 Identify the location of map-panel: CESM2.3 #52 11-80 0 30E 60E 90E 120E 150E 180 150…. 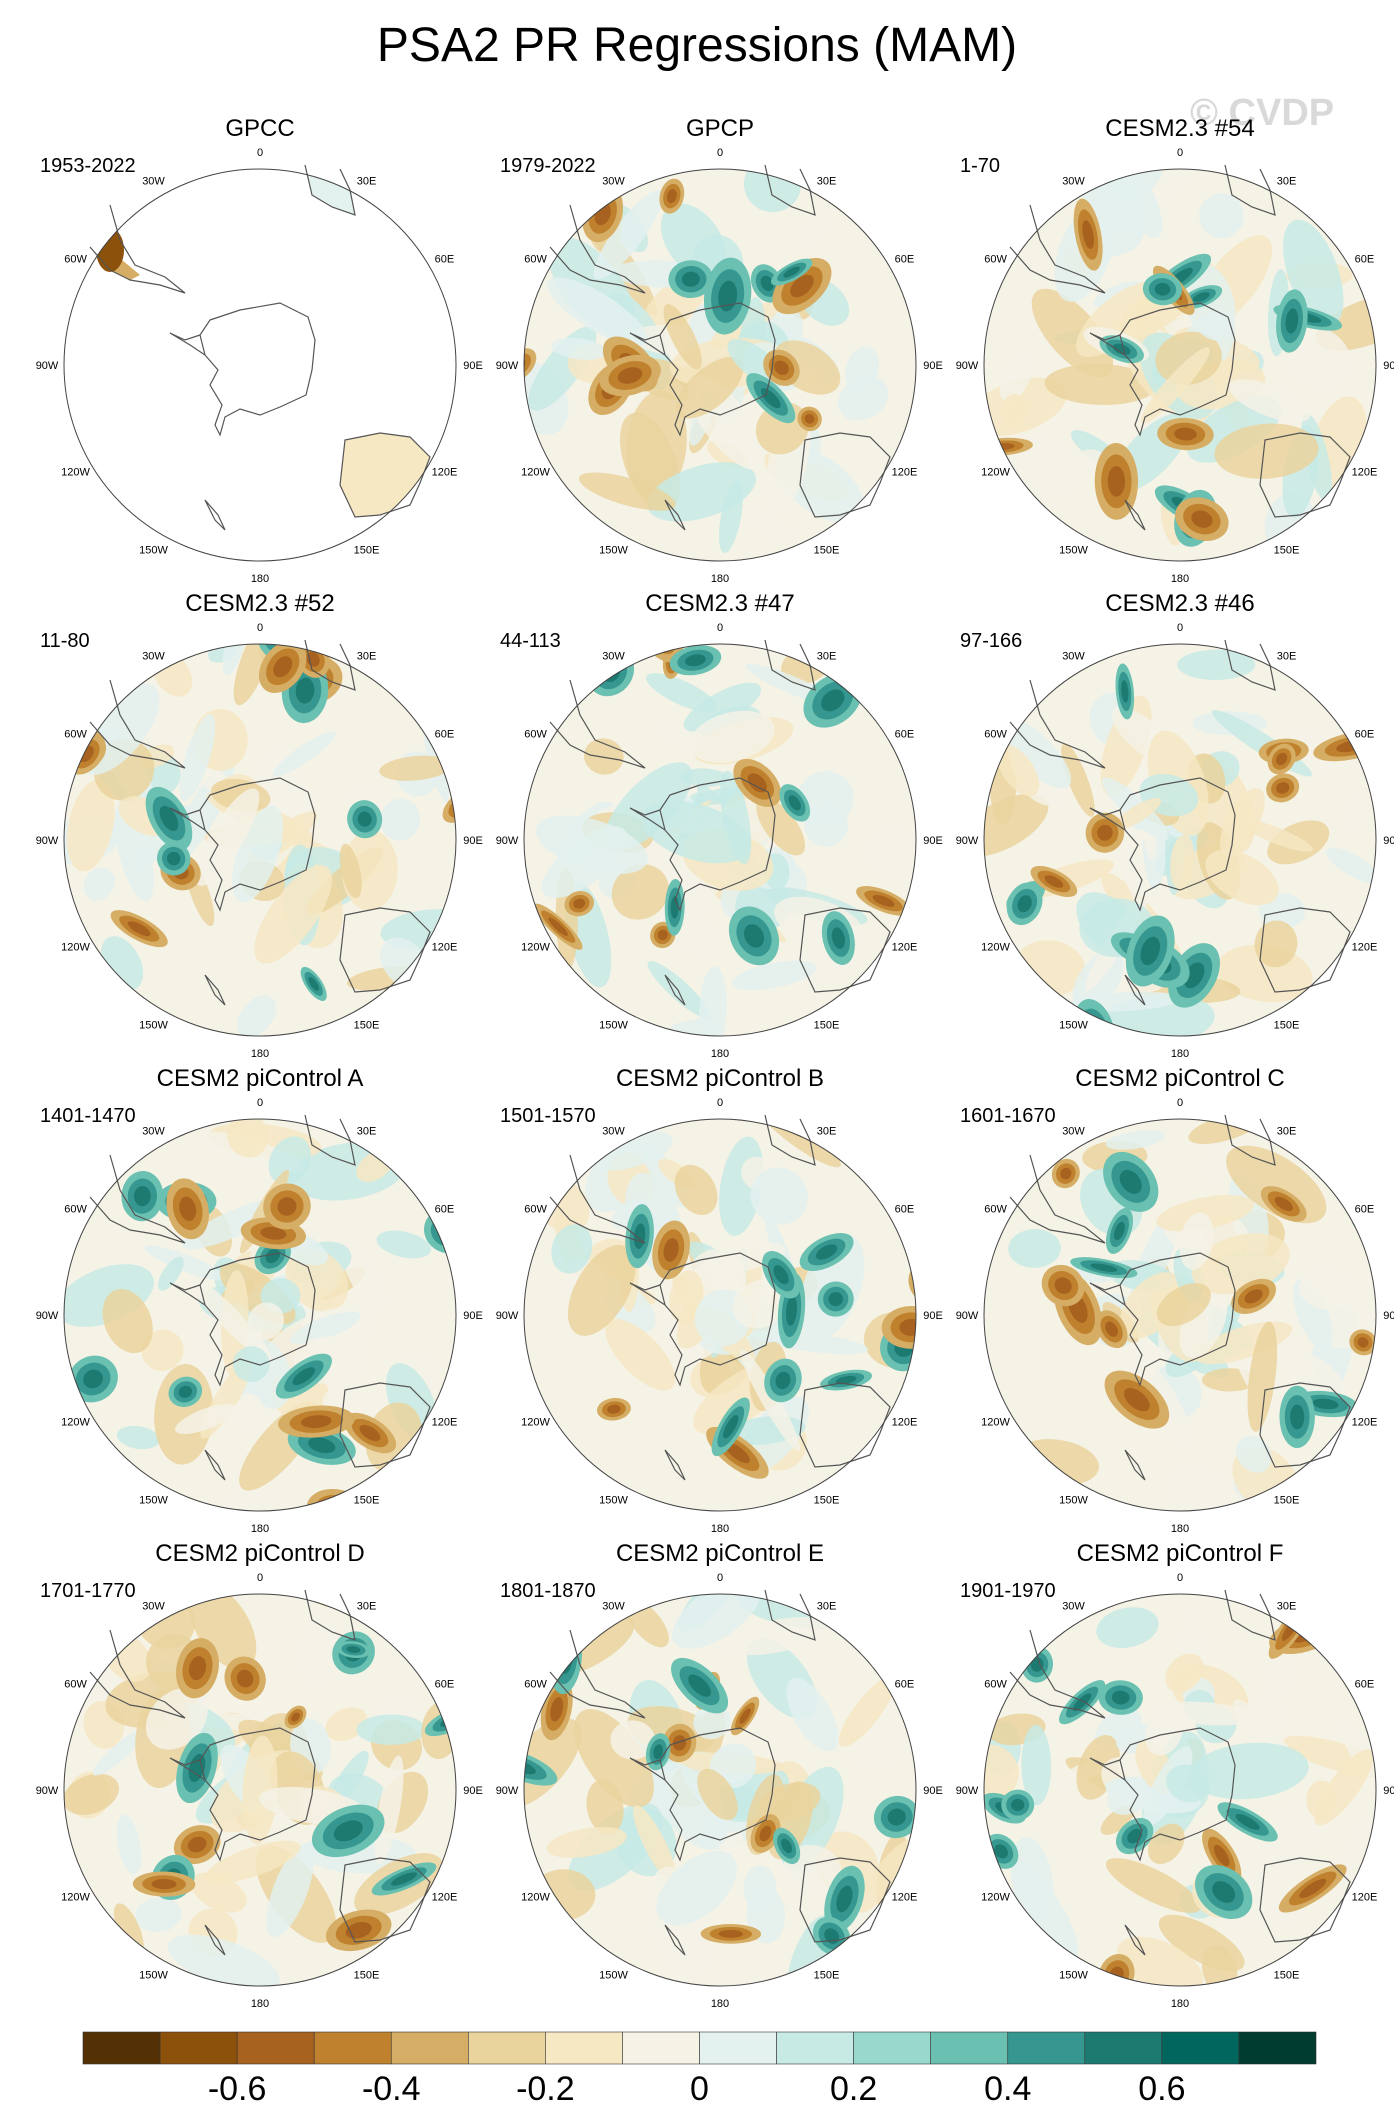
(260, 825).